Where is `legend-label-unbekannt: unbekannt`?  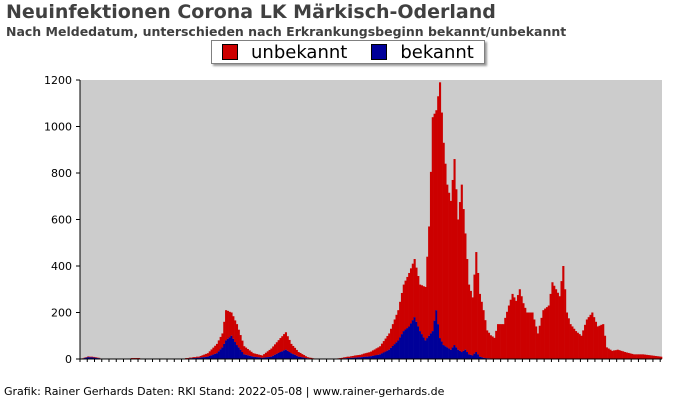
legend-label-unbekannt: unbekannt is located at coordinates (299, 52).